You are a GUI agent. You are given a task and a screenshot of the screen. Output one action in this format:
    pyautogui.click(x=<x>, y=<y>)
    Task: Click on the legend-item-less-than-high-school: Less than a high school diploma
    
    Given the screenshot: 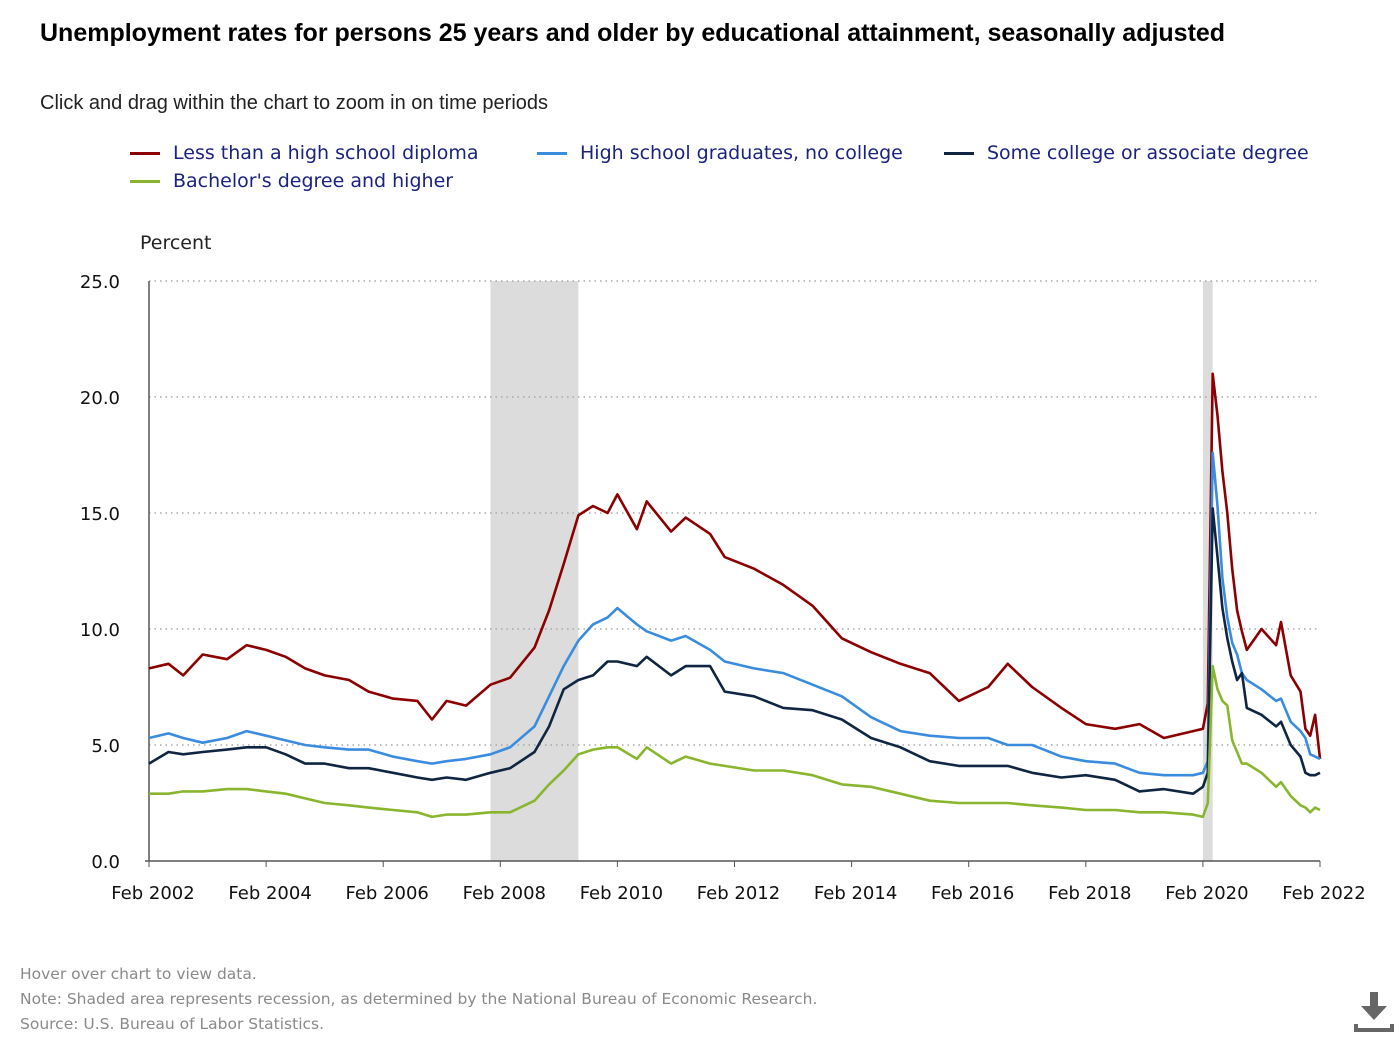 What is the action you would take?
    pyautogui.click(x=304, y=153)
    